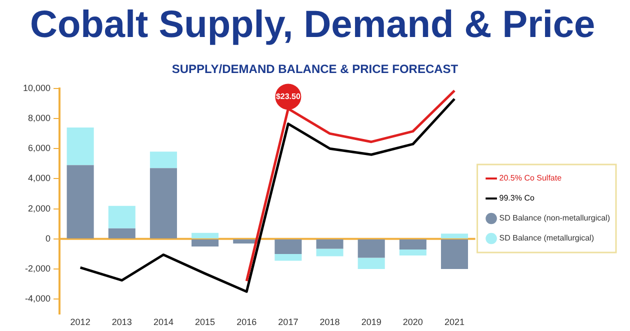  What do you see at coordinates (530, 178) in the screenshot?
I see `legend-label: 20.5% Co Sulfate` at bounding box center [530, 178].